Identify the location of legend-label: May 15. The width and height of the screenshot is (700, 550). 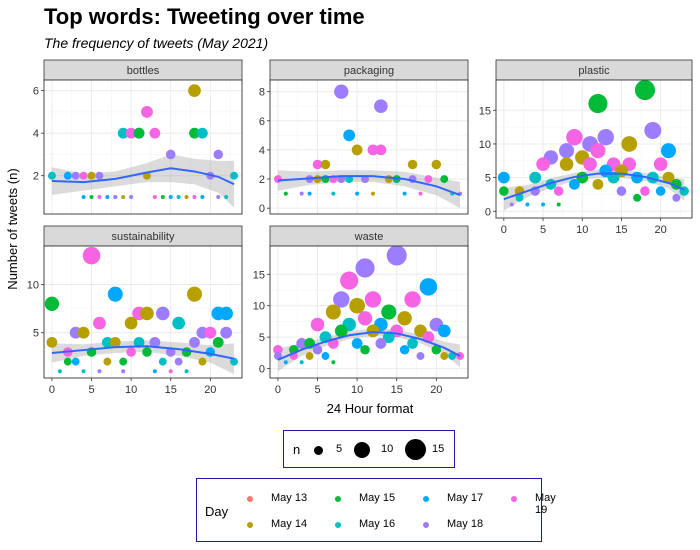
(377, 498).